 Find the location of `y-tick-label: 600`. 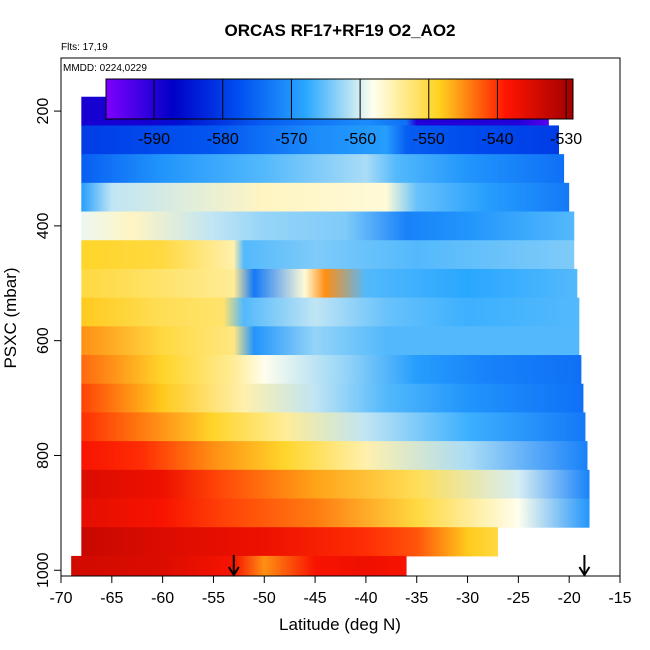

y-tick-label: 600 is located at coordinates (43, 340).